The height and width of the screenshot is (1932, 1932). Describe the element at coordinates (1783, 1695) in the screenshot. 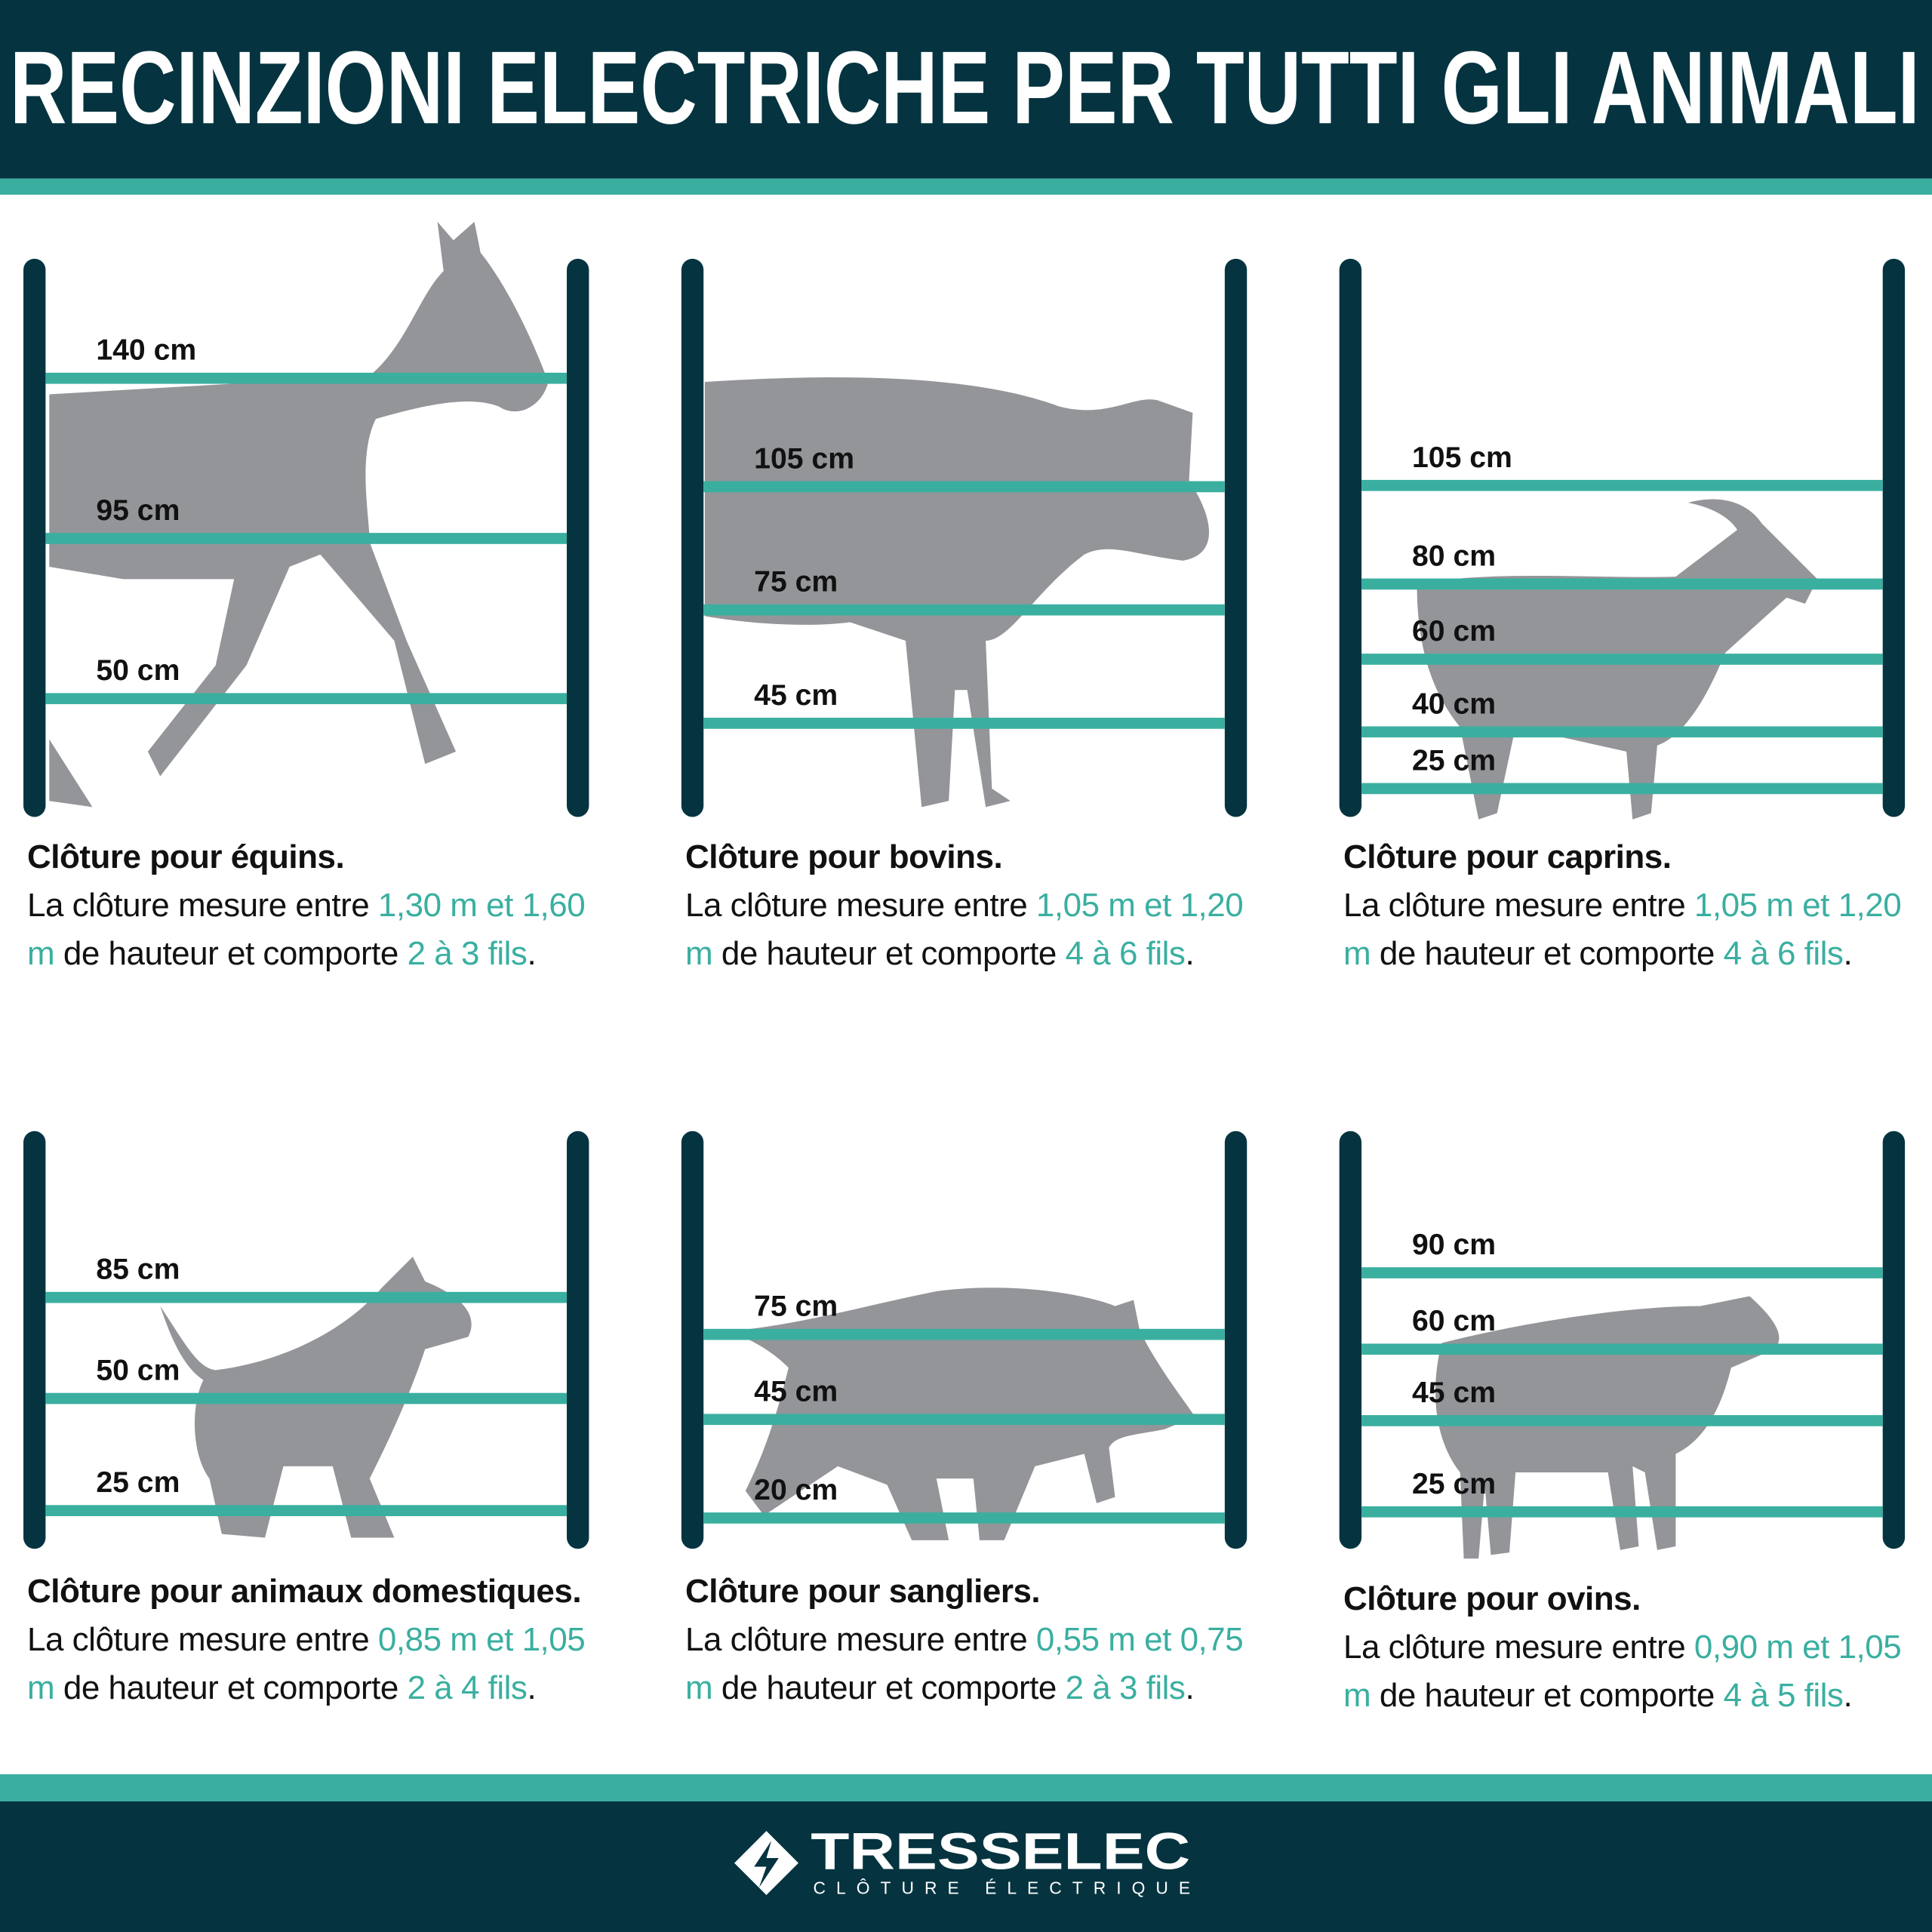

I see `caption-highlight: 4 à 5 fils` at that location.